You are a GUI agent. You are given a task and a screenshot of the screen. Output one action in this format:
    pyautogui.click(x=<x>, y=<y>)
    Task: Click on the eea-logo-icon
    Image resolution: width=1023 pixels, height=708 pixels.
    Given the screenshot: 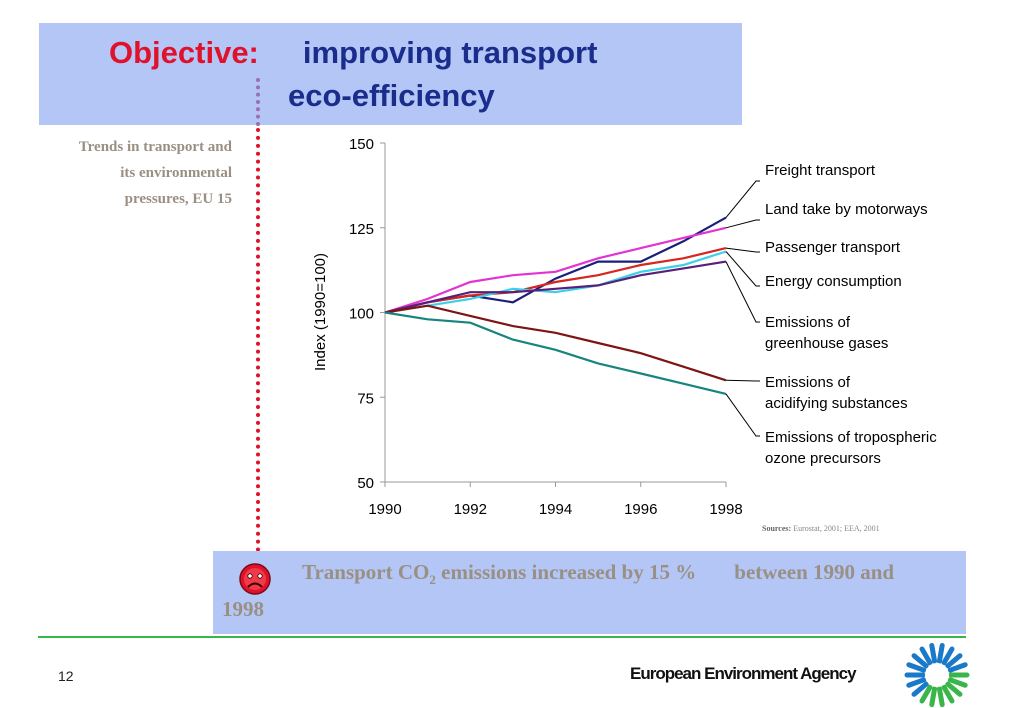 What is the action you would take?
    pyautogui.click(x=937, y=675)
    